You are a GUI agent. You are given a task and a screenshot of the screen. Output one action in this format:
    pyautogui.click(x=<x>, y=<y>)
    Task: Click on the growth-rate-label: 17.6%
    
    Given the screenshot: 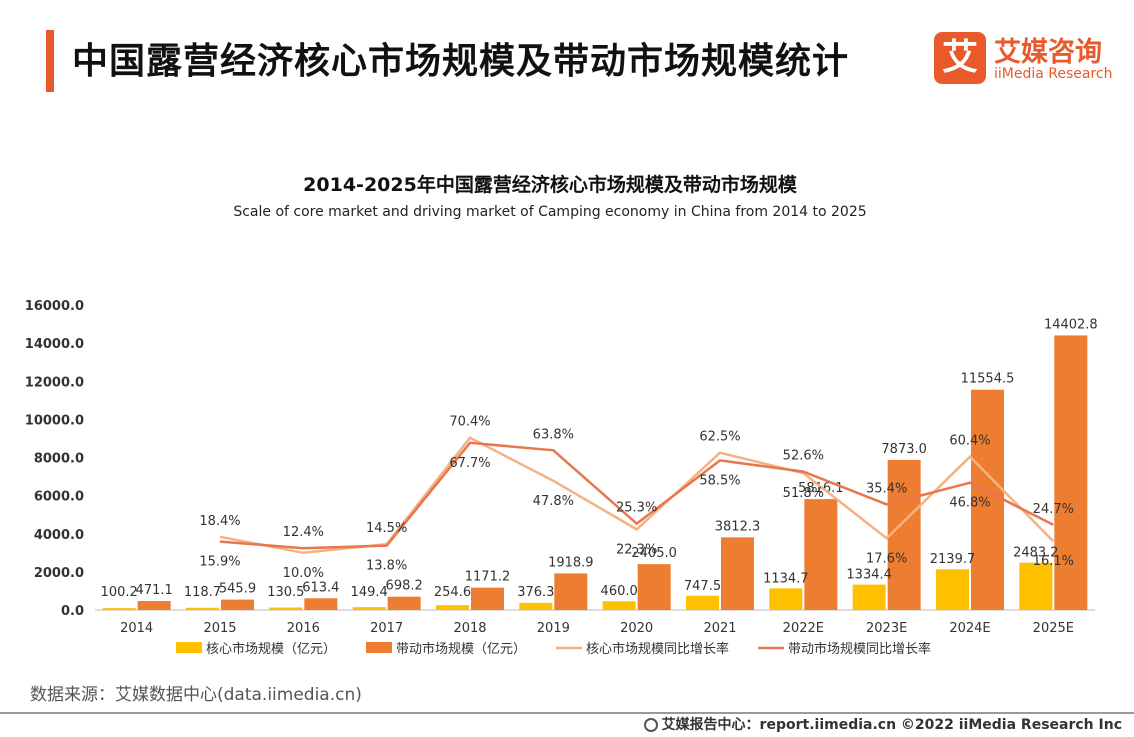 What is the action you would take?
    pyautogui.click(x=886, y=558)
    